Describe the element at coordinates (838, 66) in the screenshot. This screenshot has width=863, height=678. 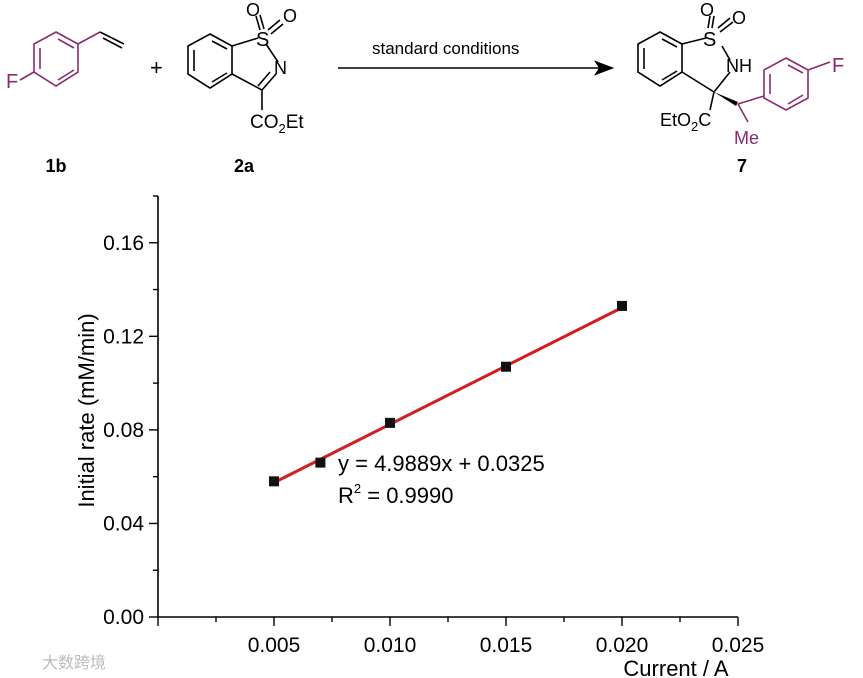
I see `fluoro-atom-7: F` at that location.